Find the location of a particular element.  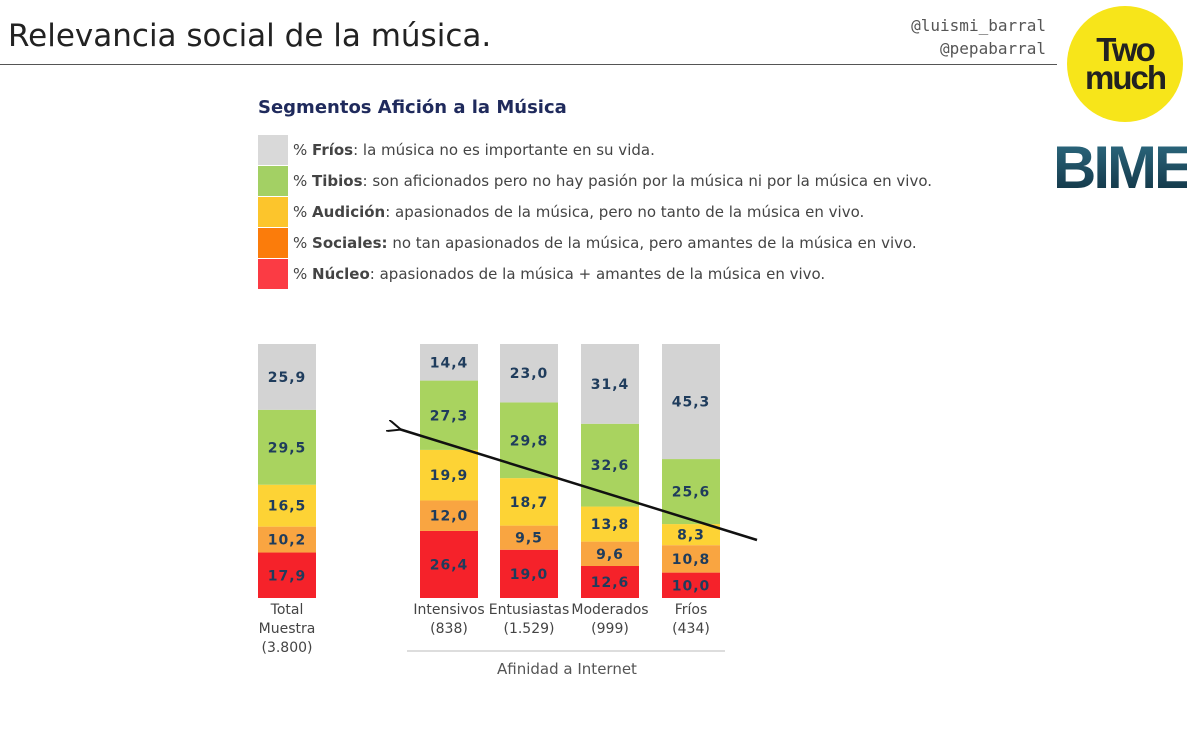

twomuch-logo-line-2: much is located at coordinates (1125, 77).